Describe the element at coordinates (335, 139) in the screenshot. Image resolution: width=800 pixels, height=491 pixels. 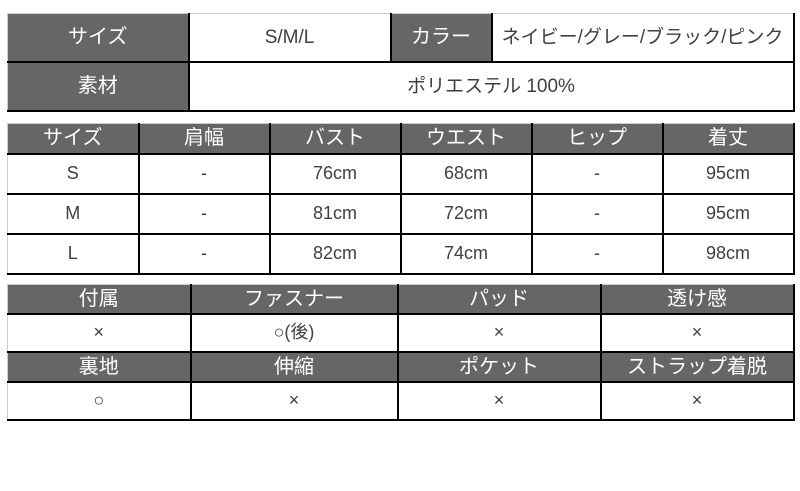
I see `col-header-bust: バスト` at that location.